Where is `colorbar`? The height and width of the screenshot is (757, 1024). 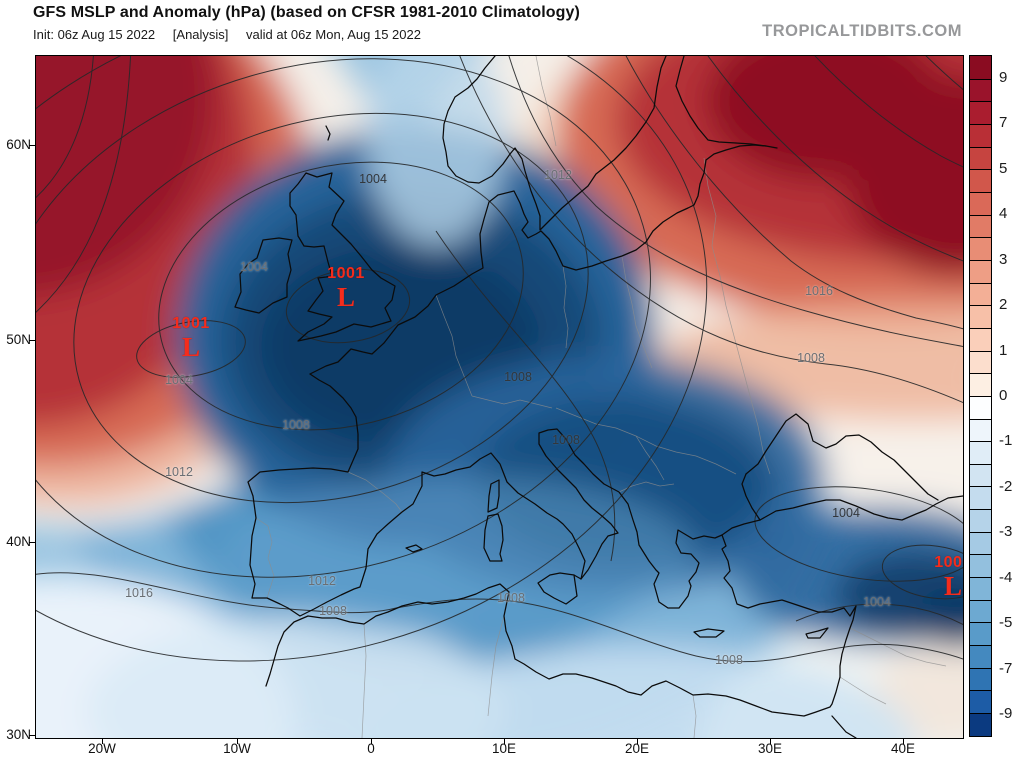
colorbar is located at coordinates (980, 396).